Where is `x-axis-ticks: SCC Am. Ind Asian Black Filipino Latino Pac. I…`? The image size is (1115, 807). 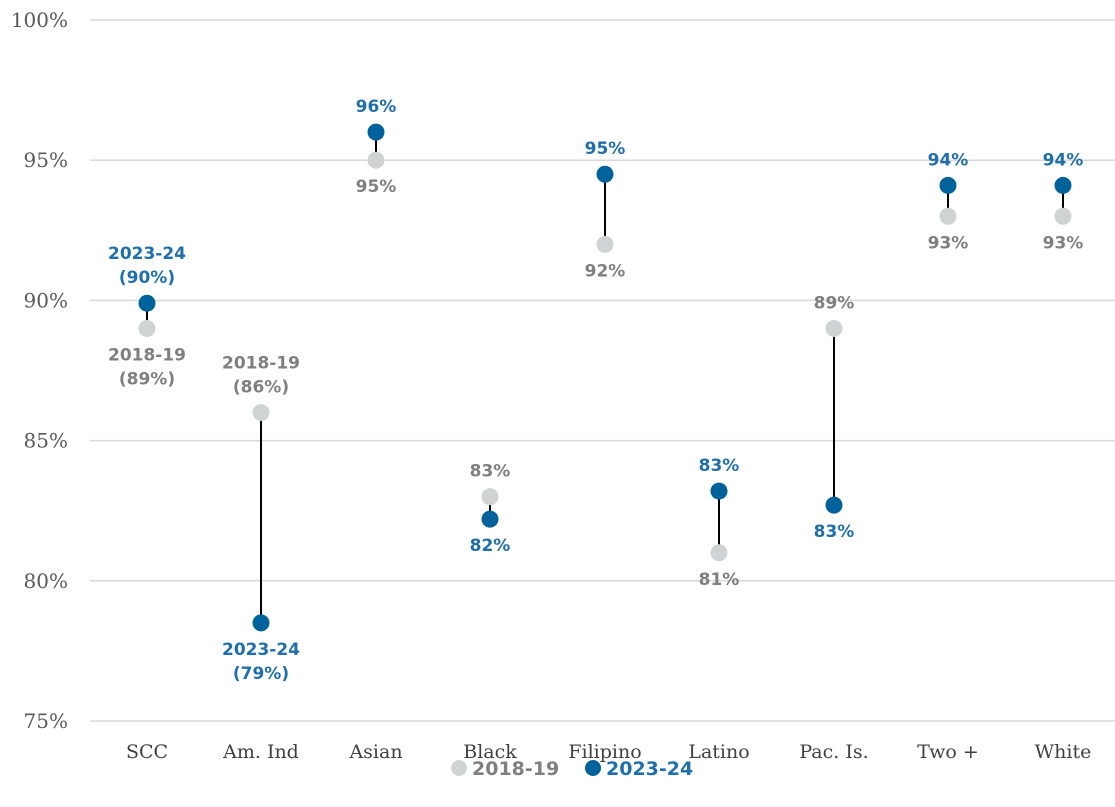 x-axis-ticks: SCC Am. Ind Asian Black Filipino Latino Pac. I… is located at coordinates (608, 752).